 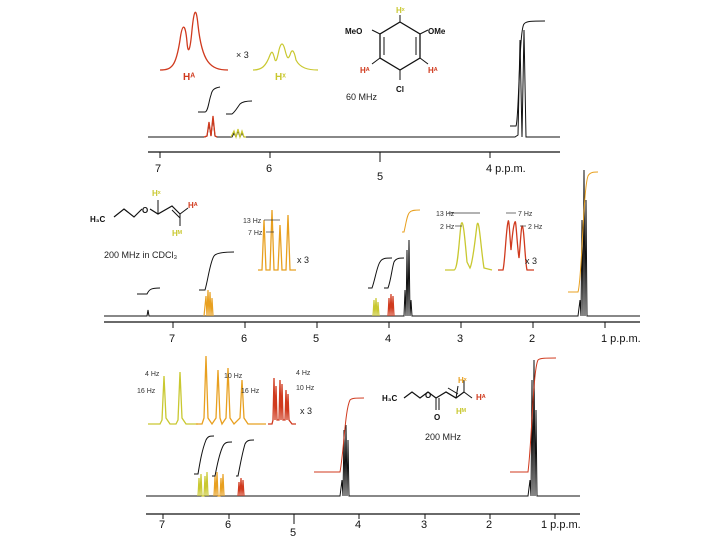 What do you see at coordinates (152, 374) in the screenshot?
I see `panel3-label-a4: 4 Hz` at bounding box center [152, 374].